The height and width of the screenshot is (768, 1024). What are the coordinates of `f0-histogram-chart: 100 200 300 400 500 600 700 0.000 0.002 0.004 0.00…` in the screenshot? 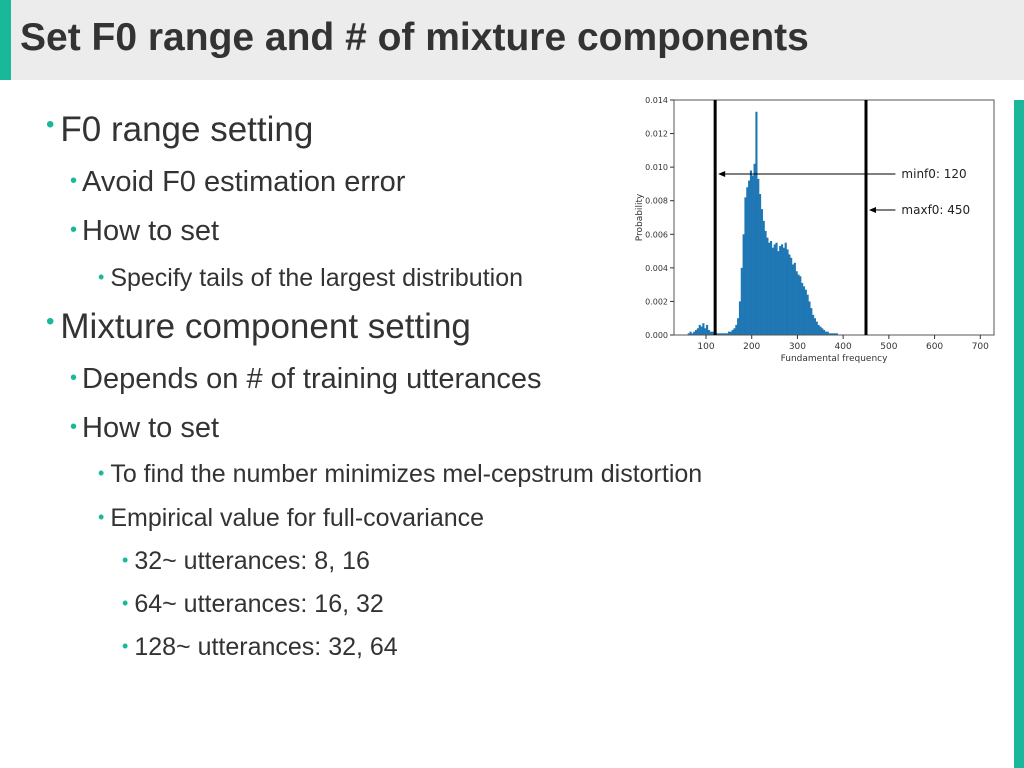 It's located at (815, 230).